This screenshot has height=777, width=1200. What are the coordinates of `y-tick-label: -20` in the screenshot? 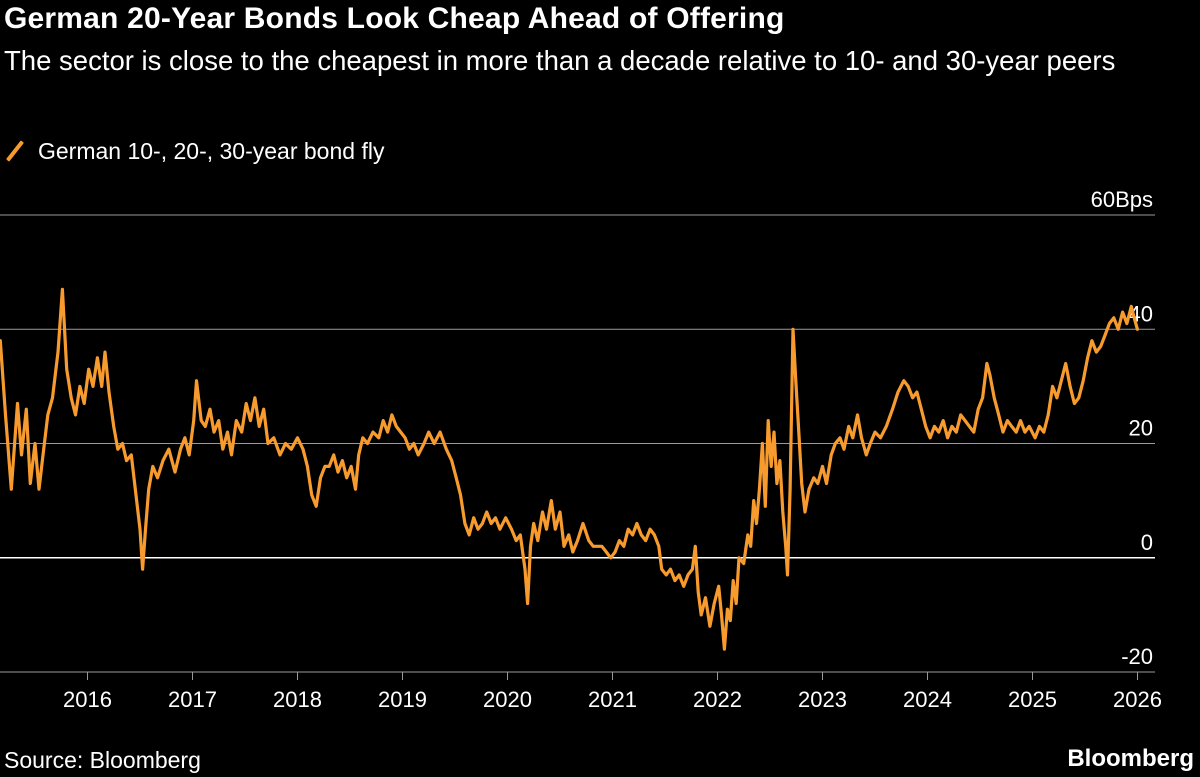 It's located at (1137, 656).